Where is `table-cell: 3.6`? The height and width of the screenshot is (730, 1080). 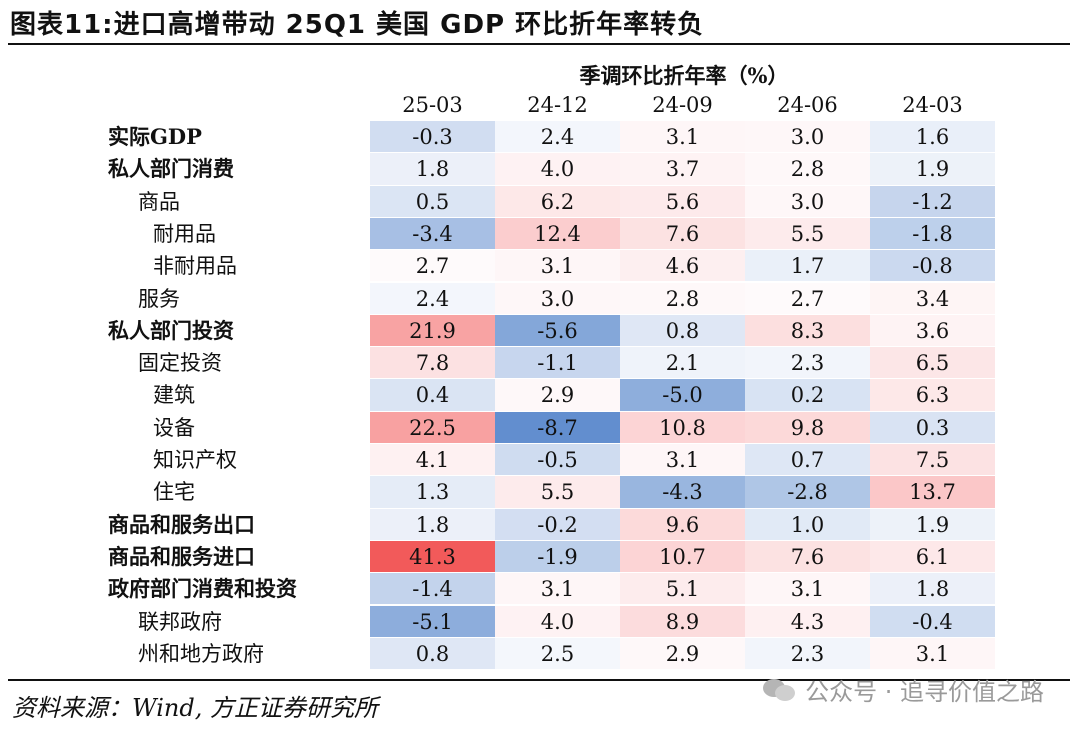
table-cell: 3.6 is located at coordinates (932, 330).